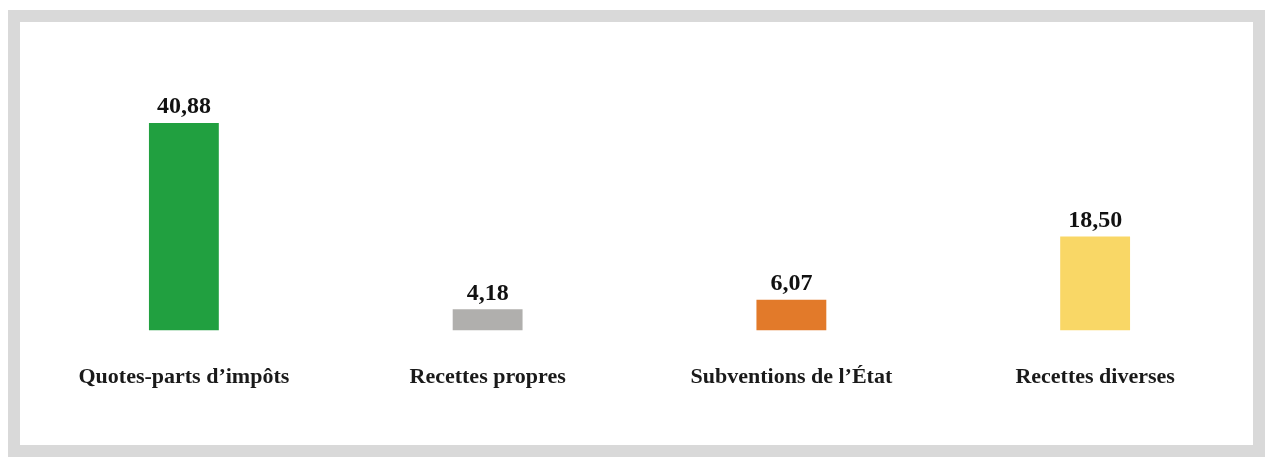 Image resolution: width=1265 pixels, height=457 pixels. What do you see at coordinates (184, 376) in the screenshot?
I see `x-tick-label: Quotes-parts d’impôts` at bounding box center [184, 376].